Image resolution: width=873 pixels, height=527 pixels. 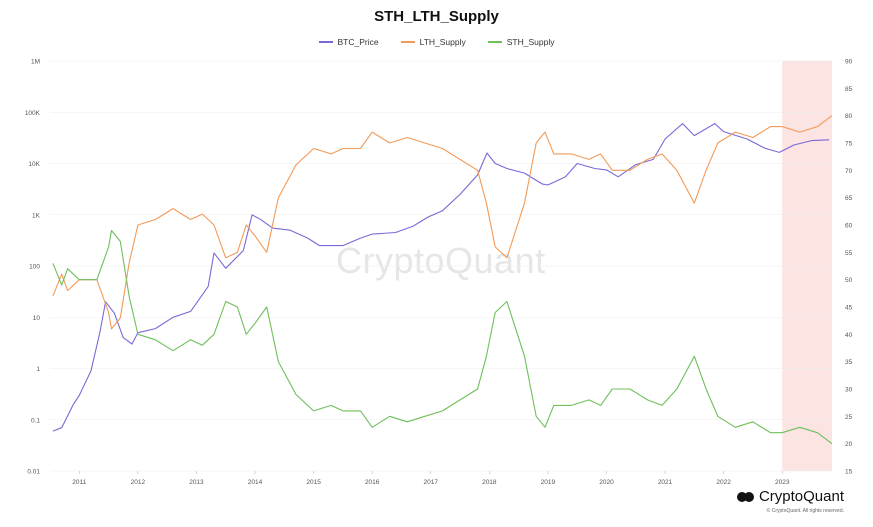 I want to click on x-tick-label: 2013, so click(x=196, y=482).